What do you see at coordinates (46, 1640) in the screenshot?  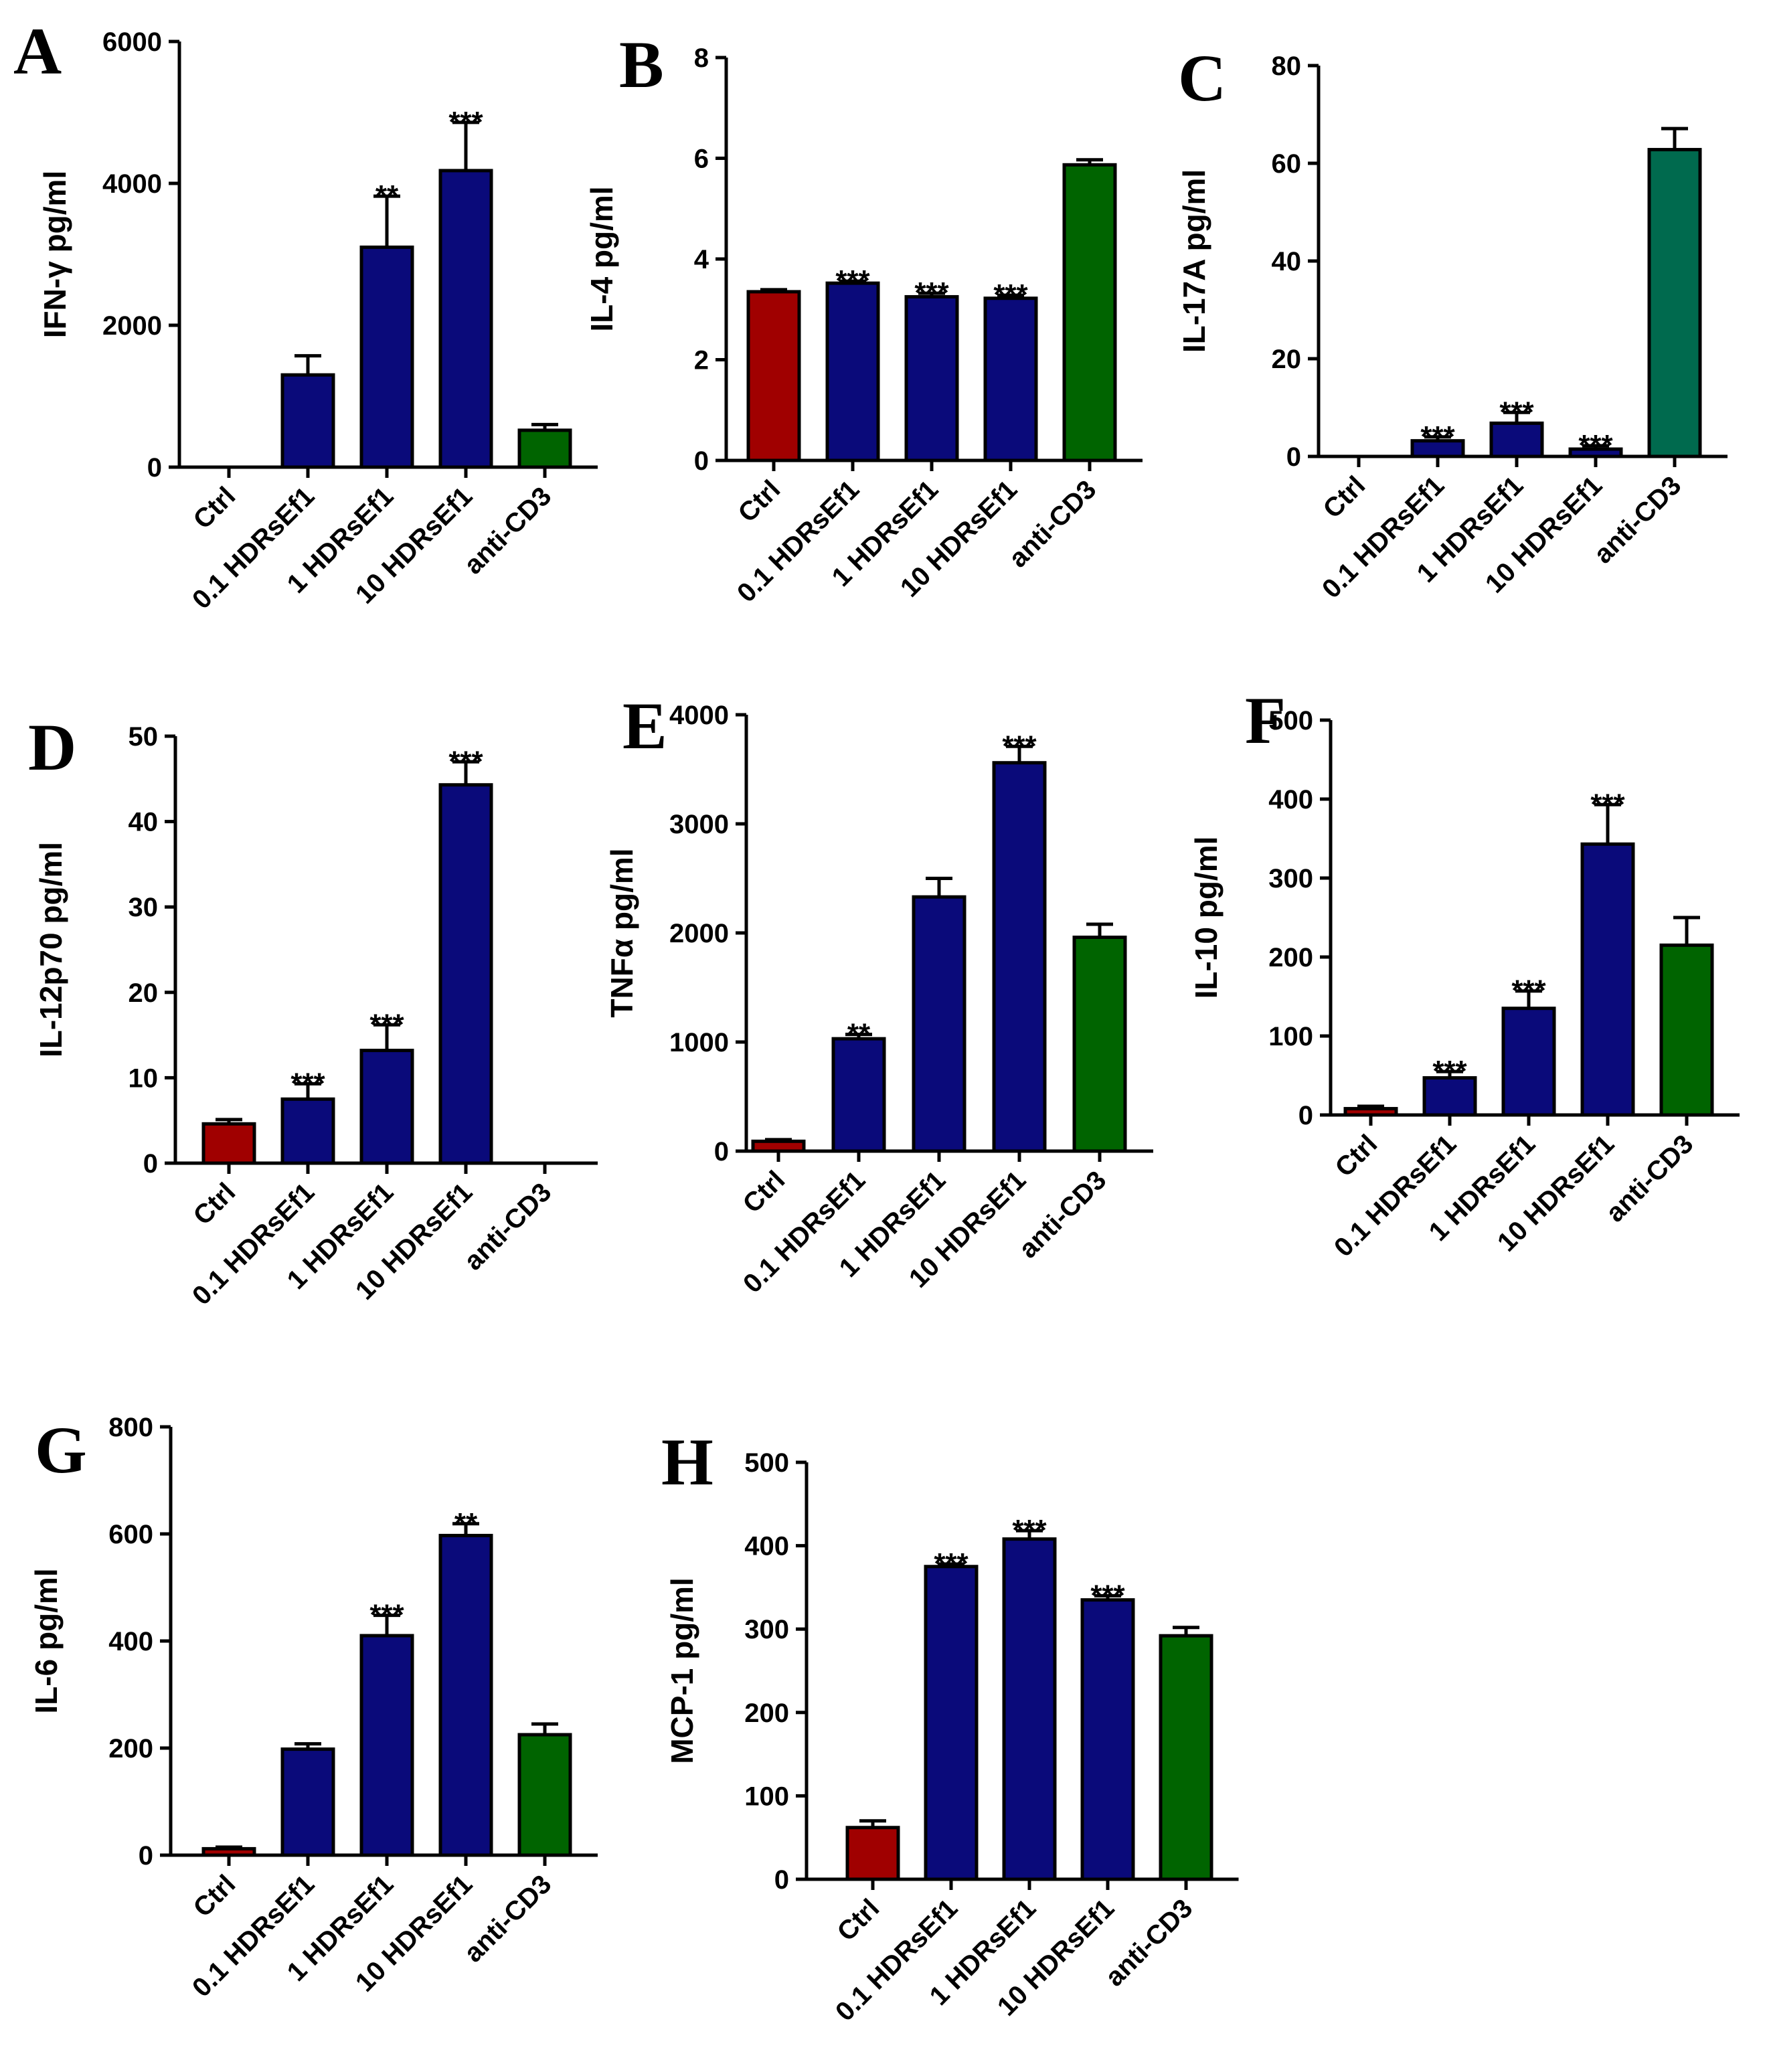 I see `y-axis-title: IL-6 pg/ml` at bounding box center [46, 1640].